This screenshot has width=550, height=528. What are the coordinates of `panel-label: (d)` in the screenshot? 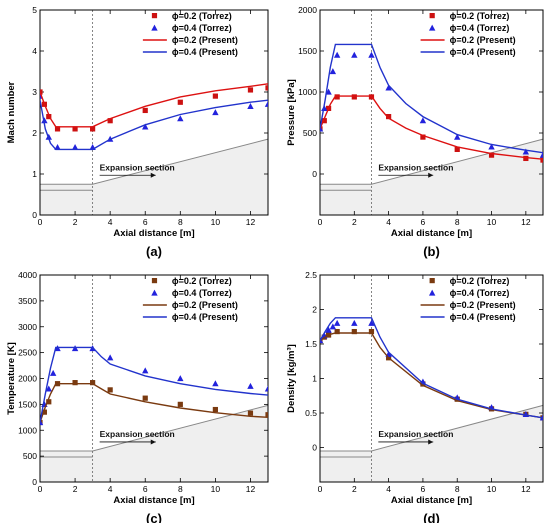 It's located at (431, 517).